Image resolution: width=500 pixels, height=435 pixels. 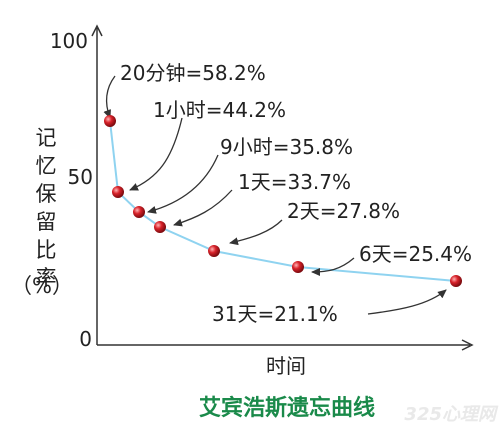 I want to click on y-label-char-4: 留, so click(x=46, y=222).